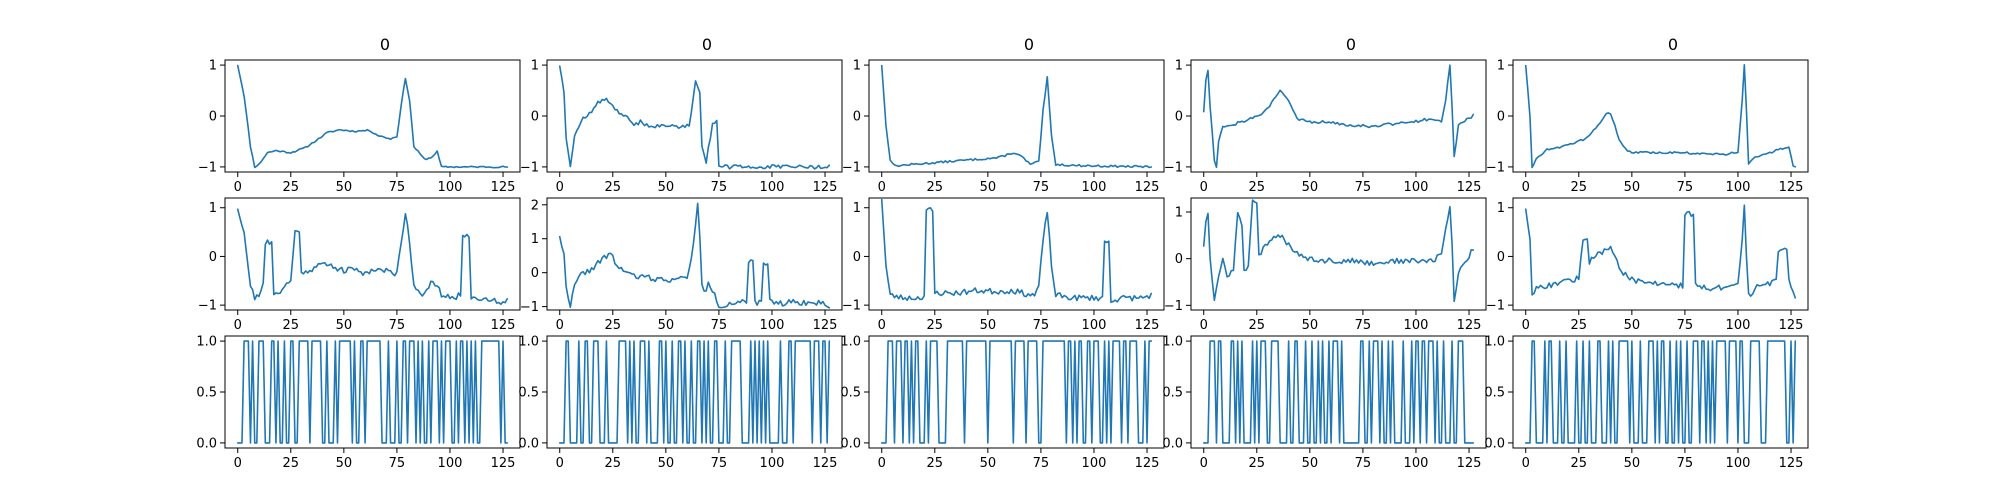 This screenshot has width=2000, height=500. I want to click on subplot-r2-c2: 0 25 50 75 100 125 0.0 0.5 1.0, so click(1002, 403).